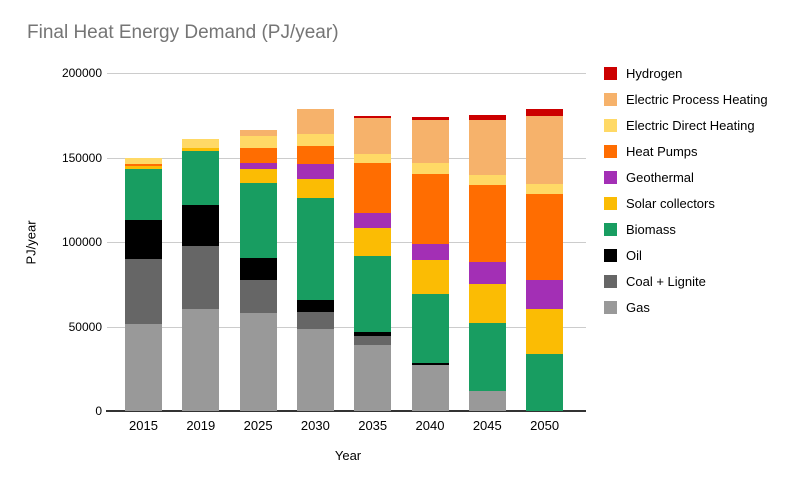  What do you see at coordinates (85, 326) in the screenshot?
I see `y-tick-label-50000: 50000` at bounding box center [85, 326].